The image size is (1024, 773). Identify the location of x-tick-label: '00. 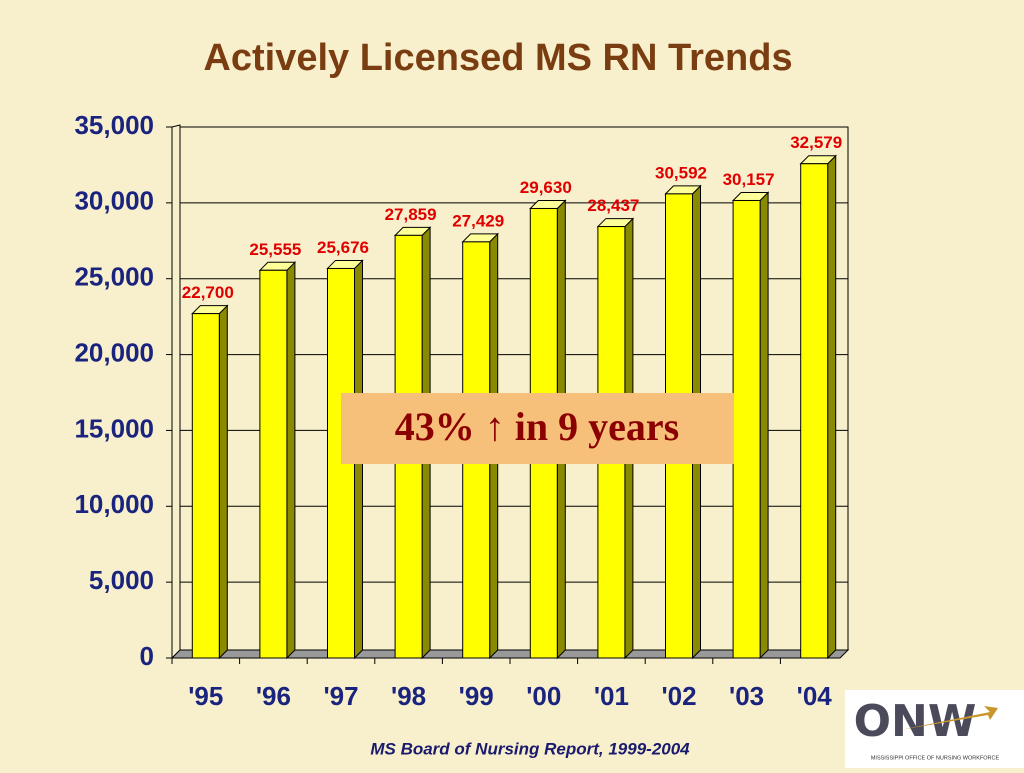
(543, 696).